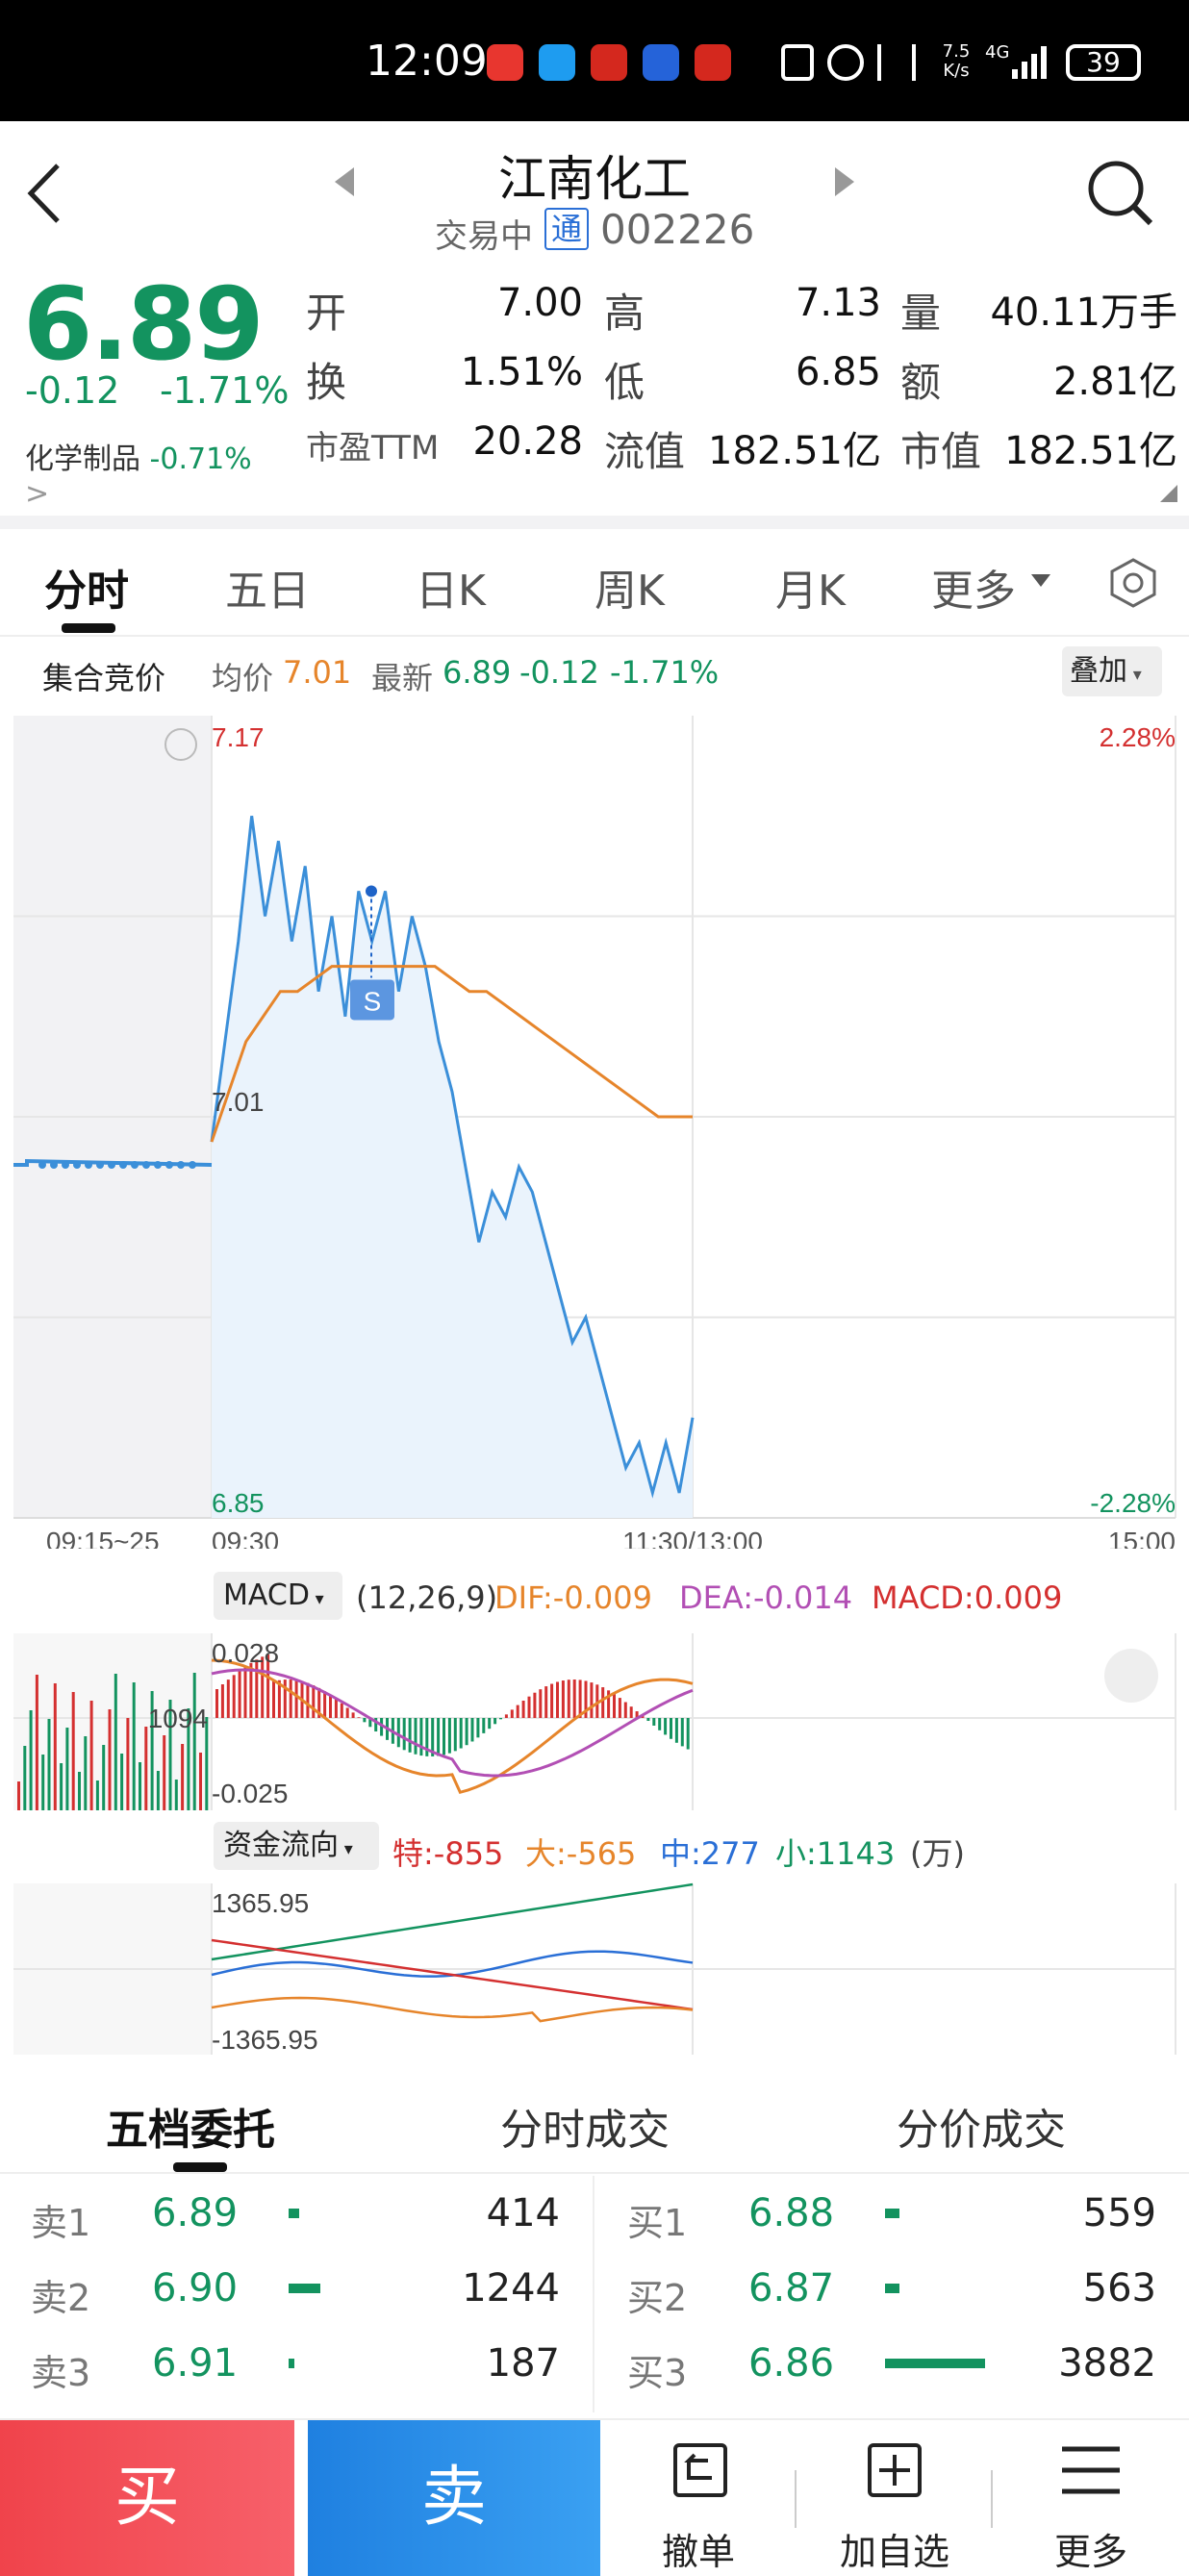 This screenshot has height=2576, width=1189. Describe the element at coordinates (885, 2365) in the screenshot. I see `buy-row: 买3 6.86 3882` at that location.